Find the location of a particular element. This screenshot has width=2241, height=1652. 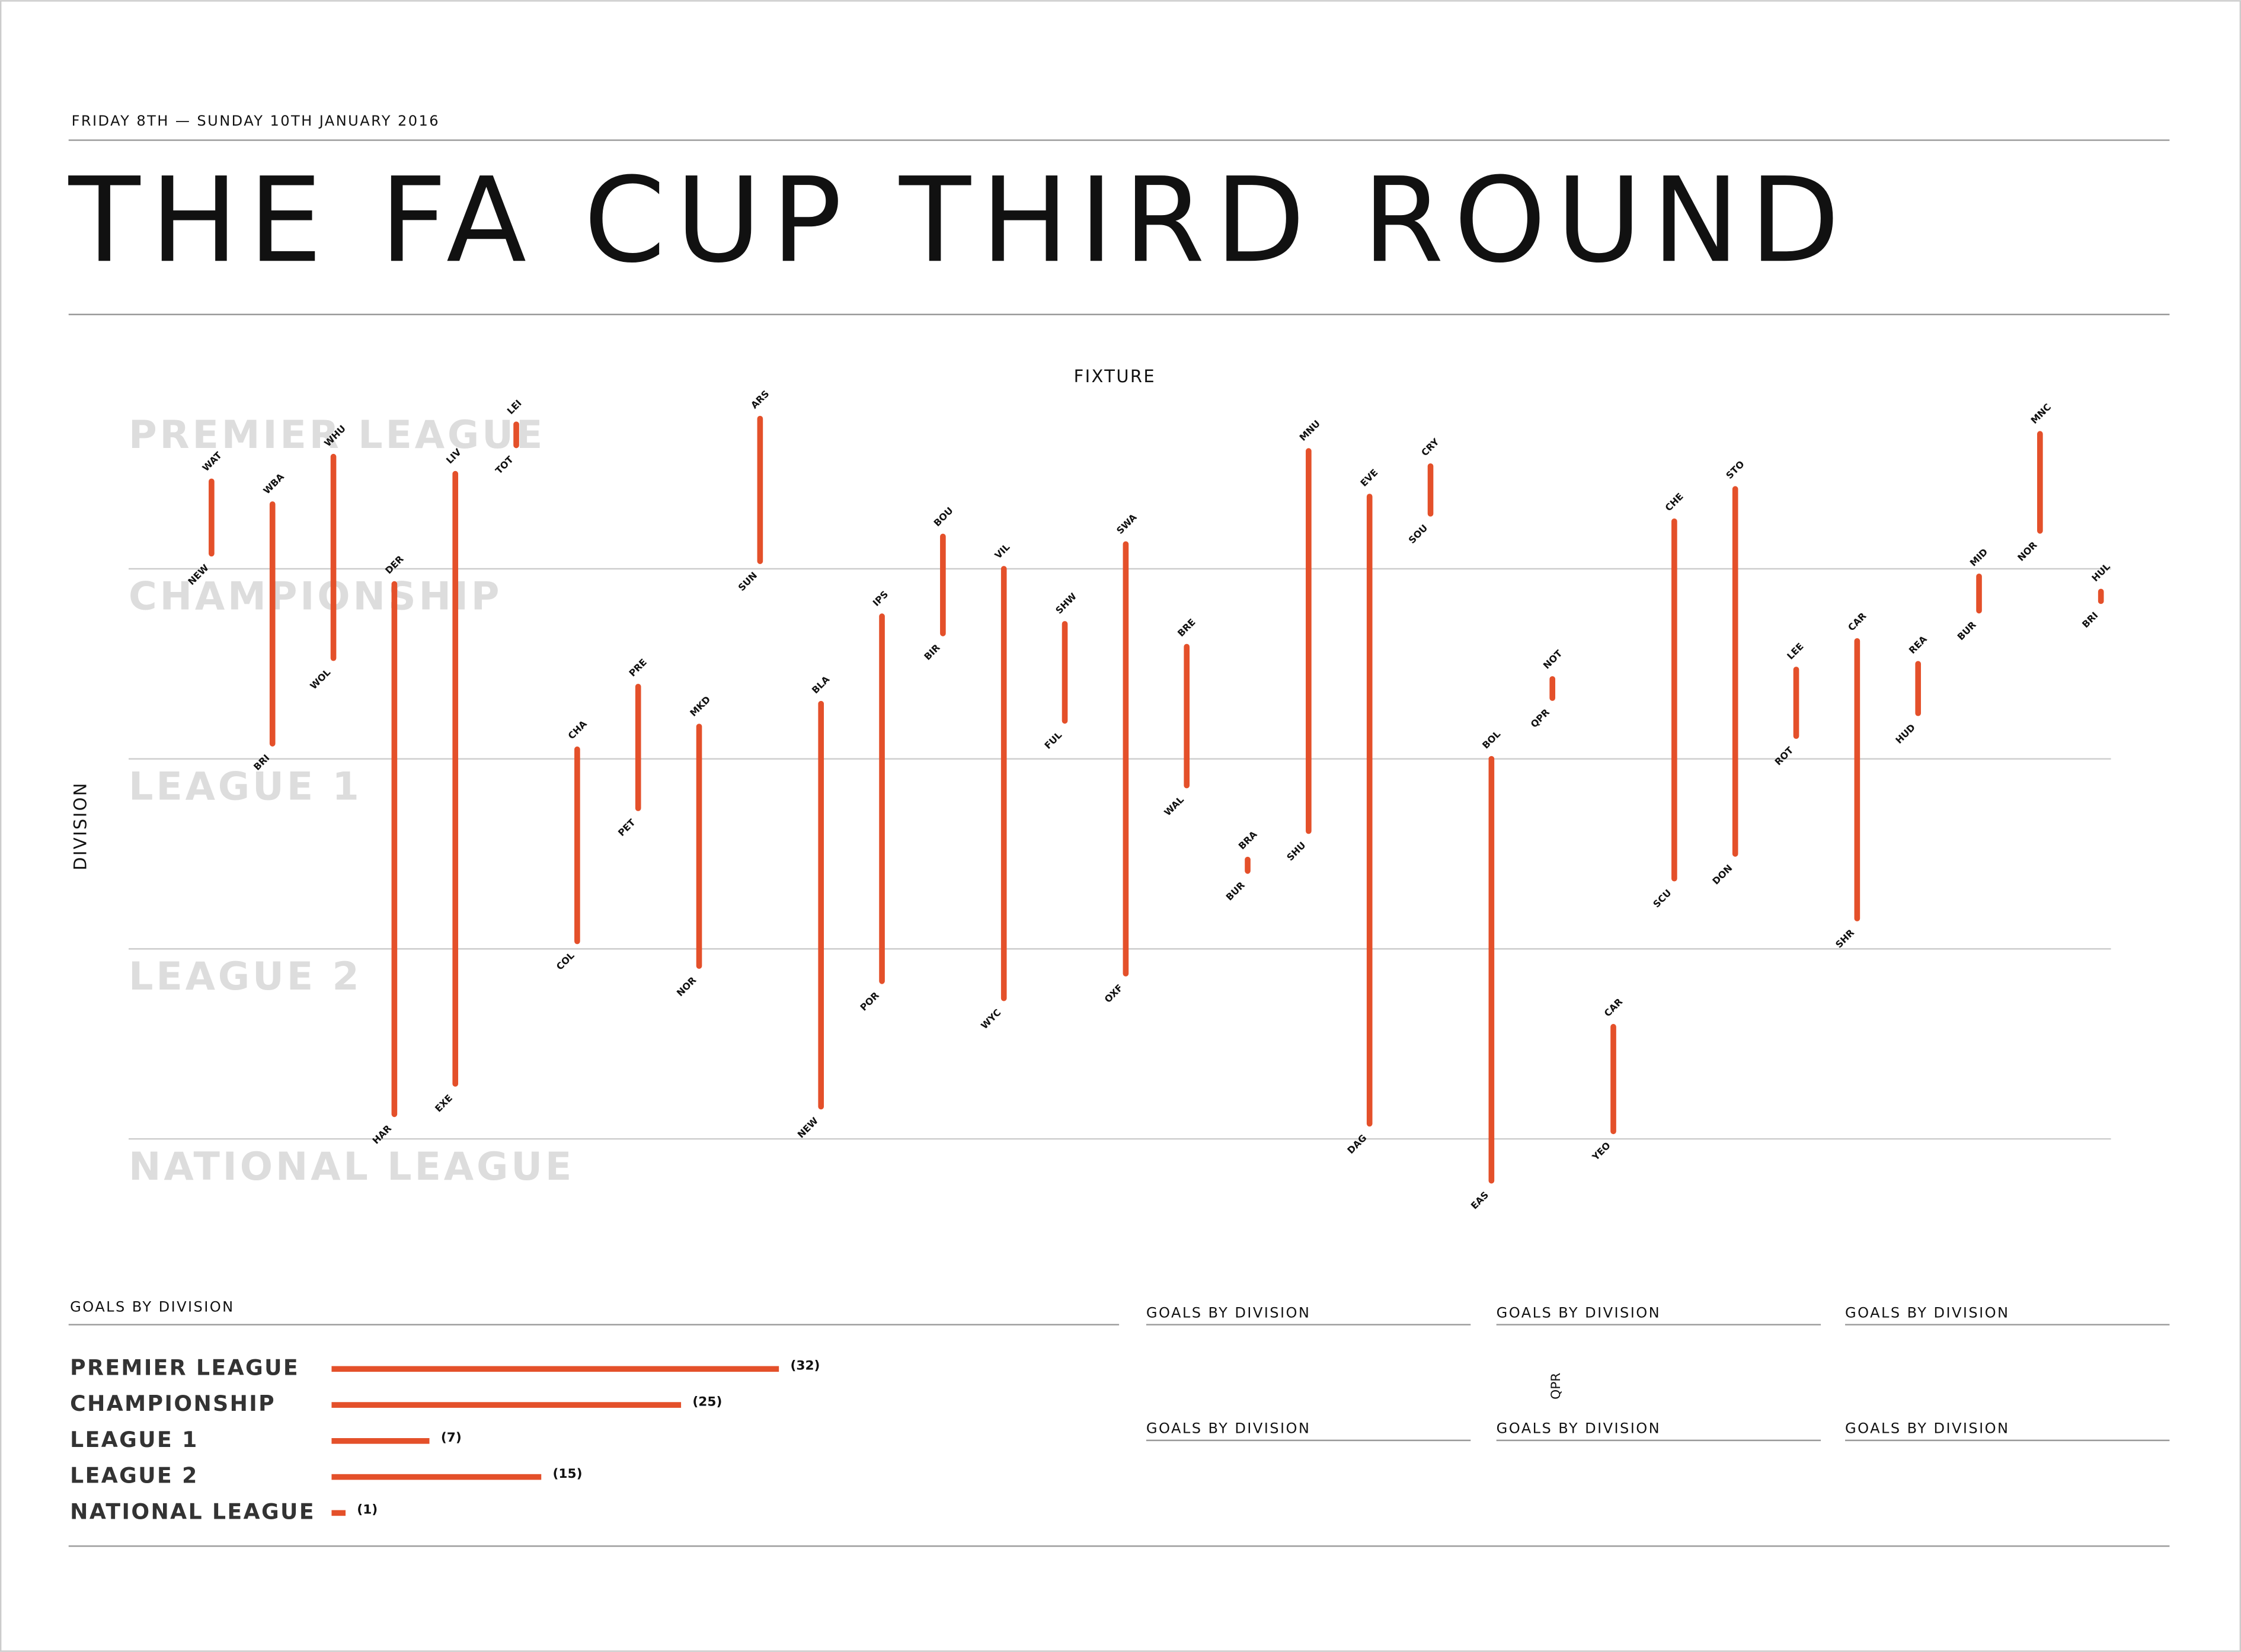

value-label: (32) is located at coordinates (805, 1365).